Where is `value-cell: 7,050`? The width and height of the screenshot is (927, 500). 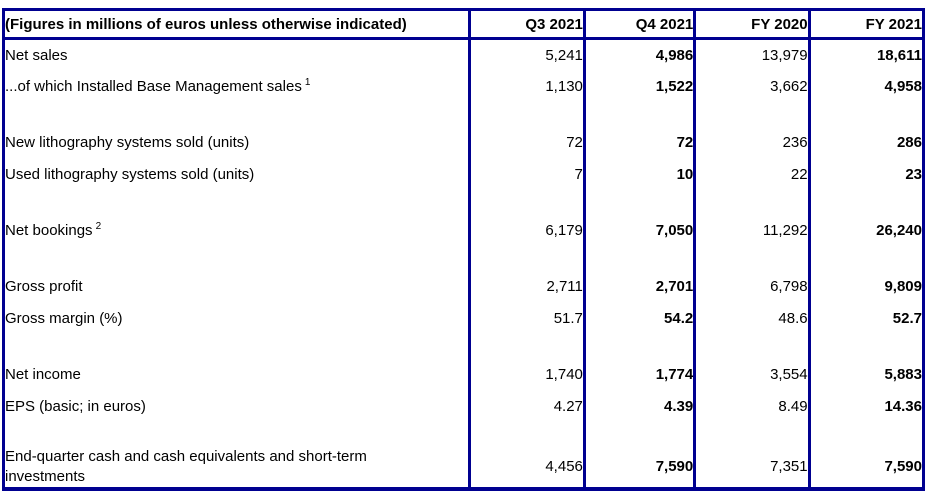
value-cell: 7,050 is located at coordinates (638, 230).